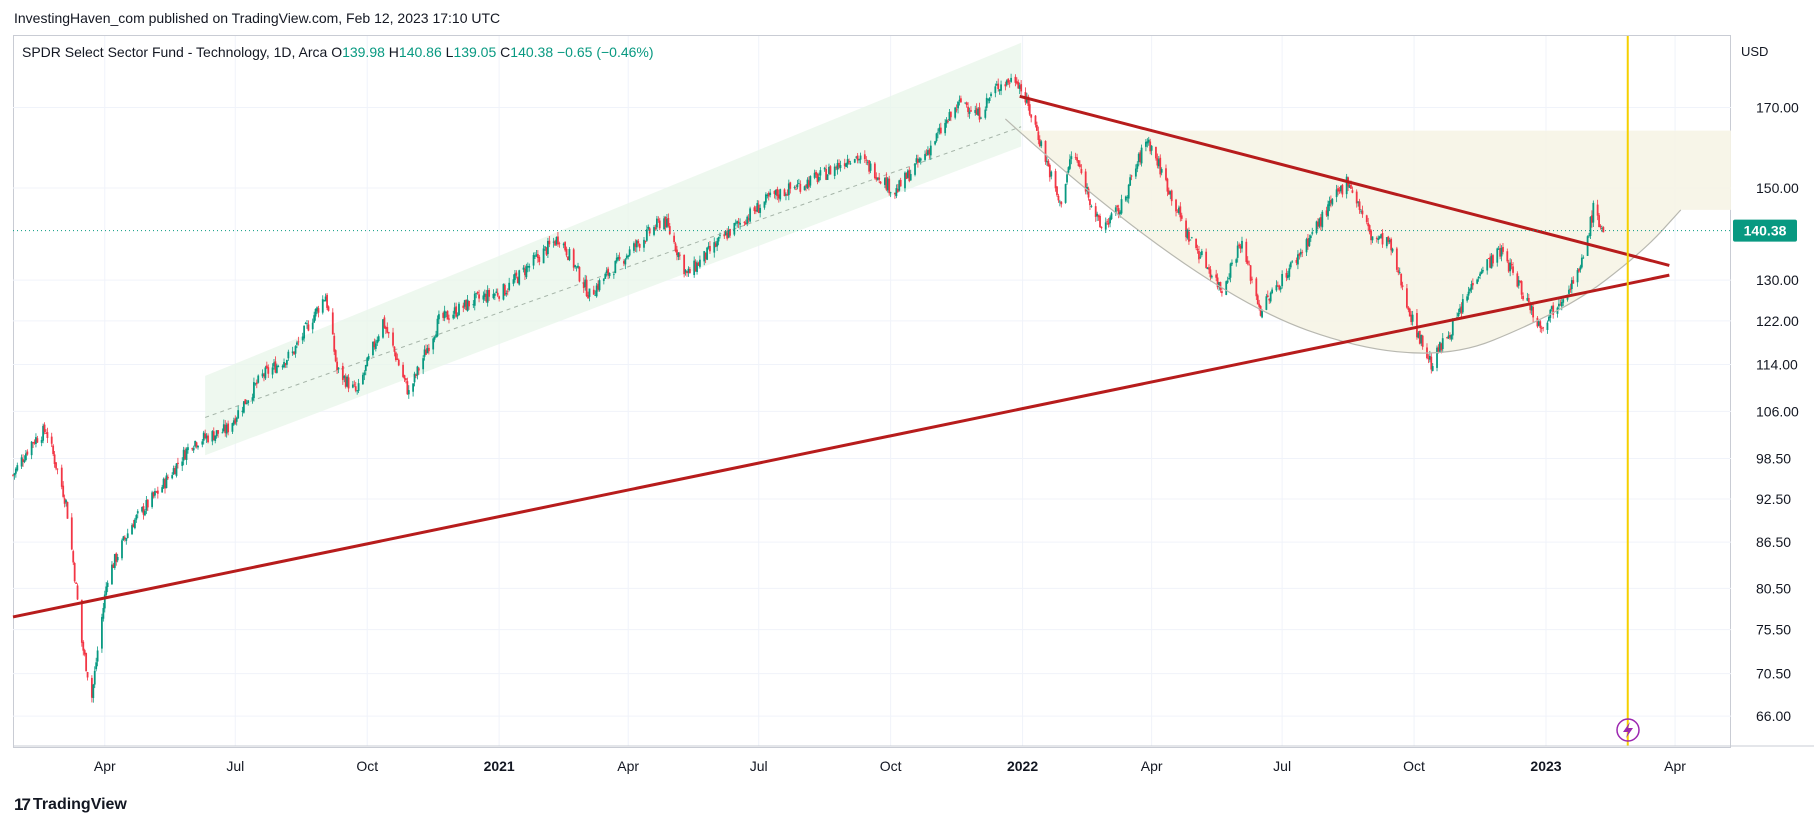 Image resolution: width=1814 pixels, height=826 pixels. What do you see at coordinates (70, 805) in the screenshot?
I see `tradingview-logo: 17 TradingView` at bounding box center [70, 805].